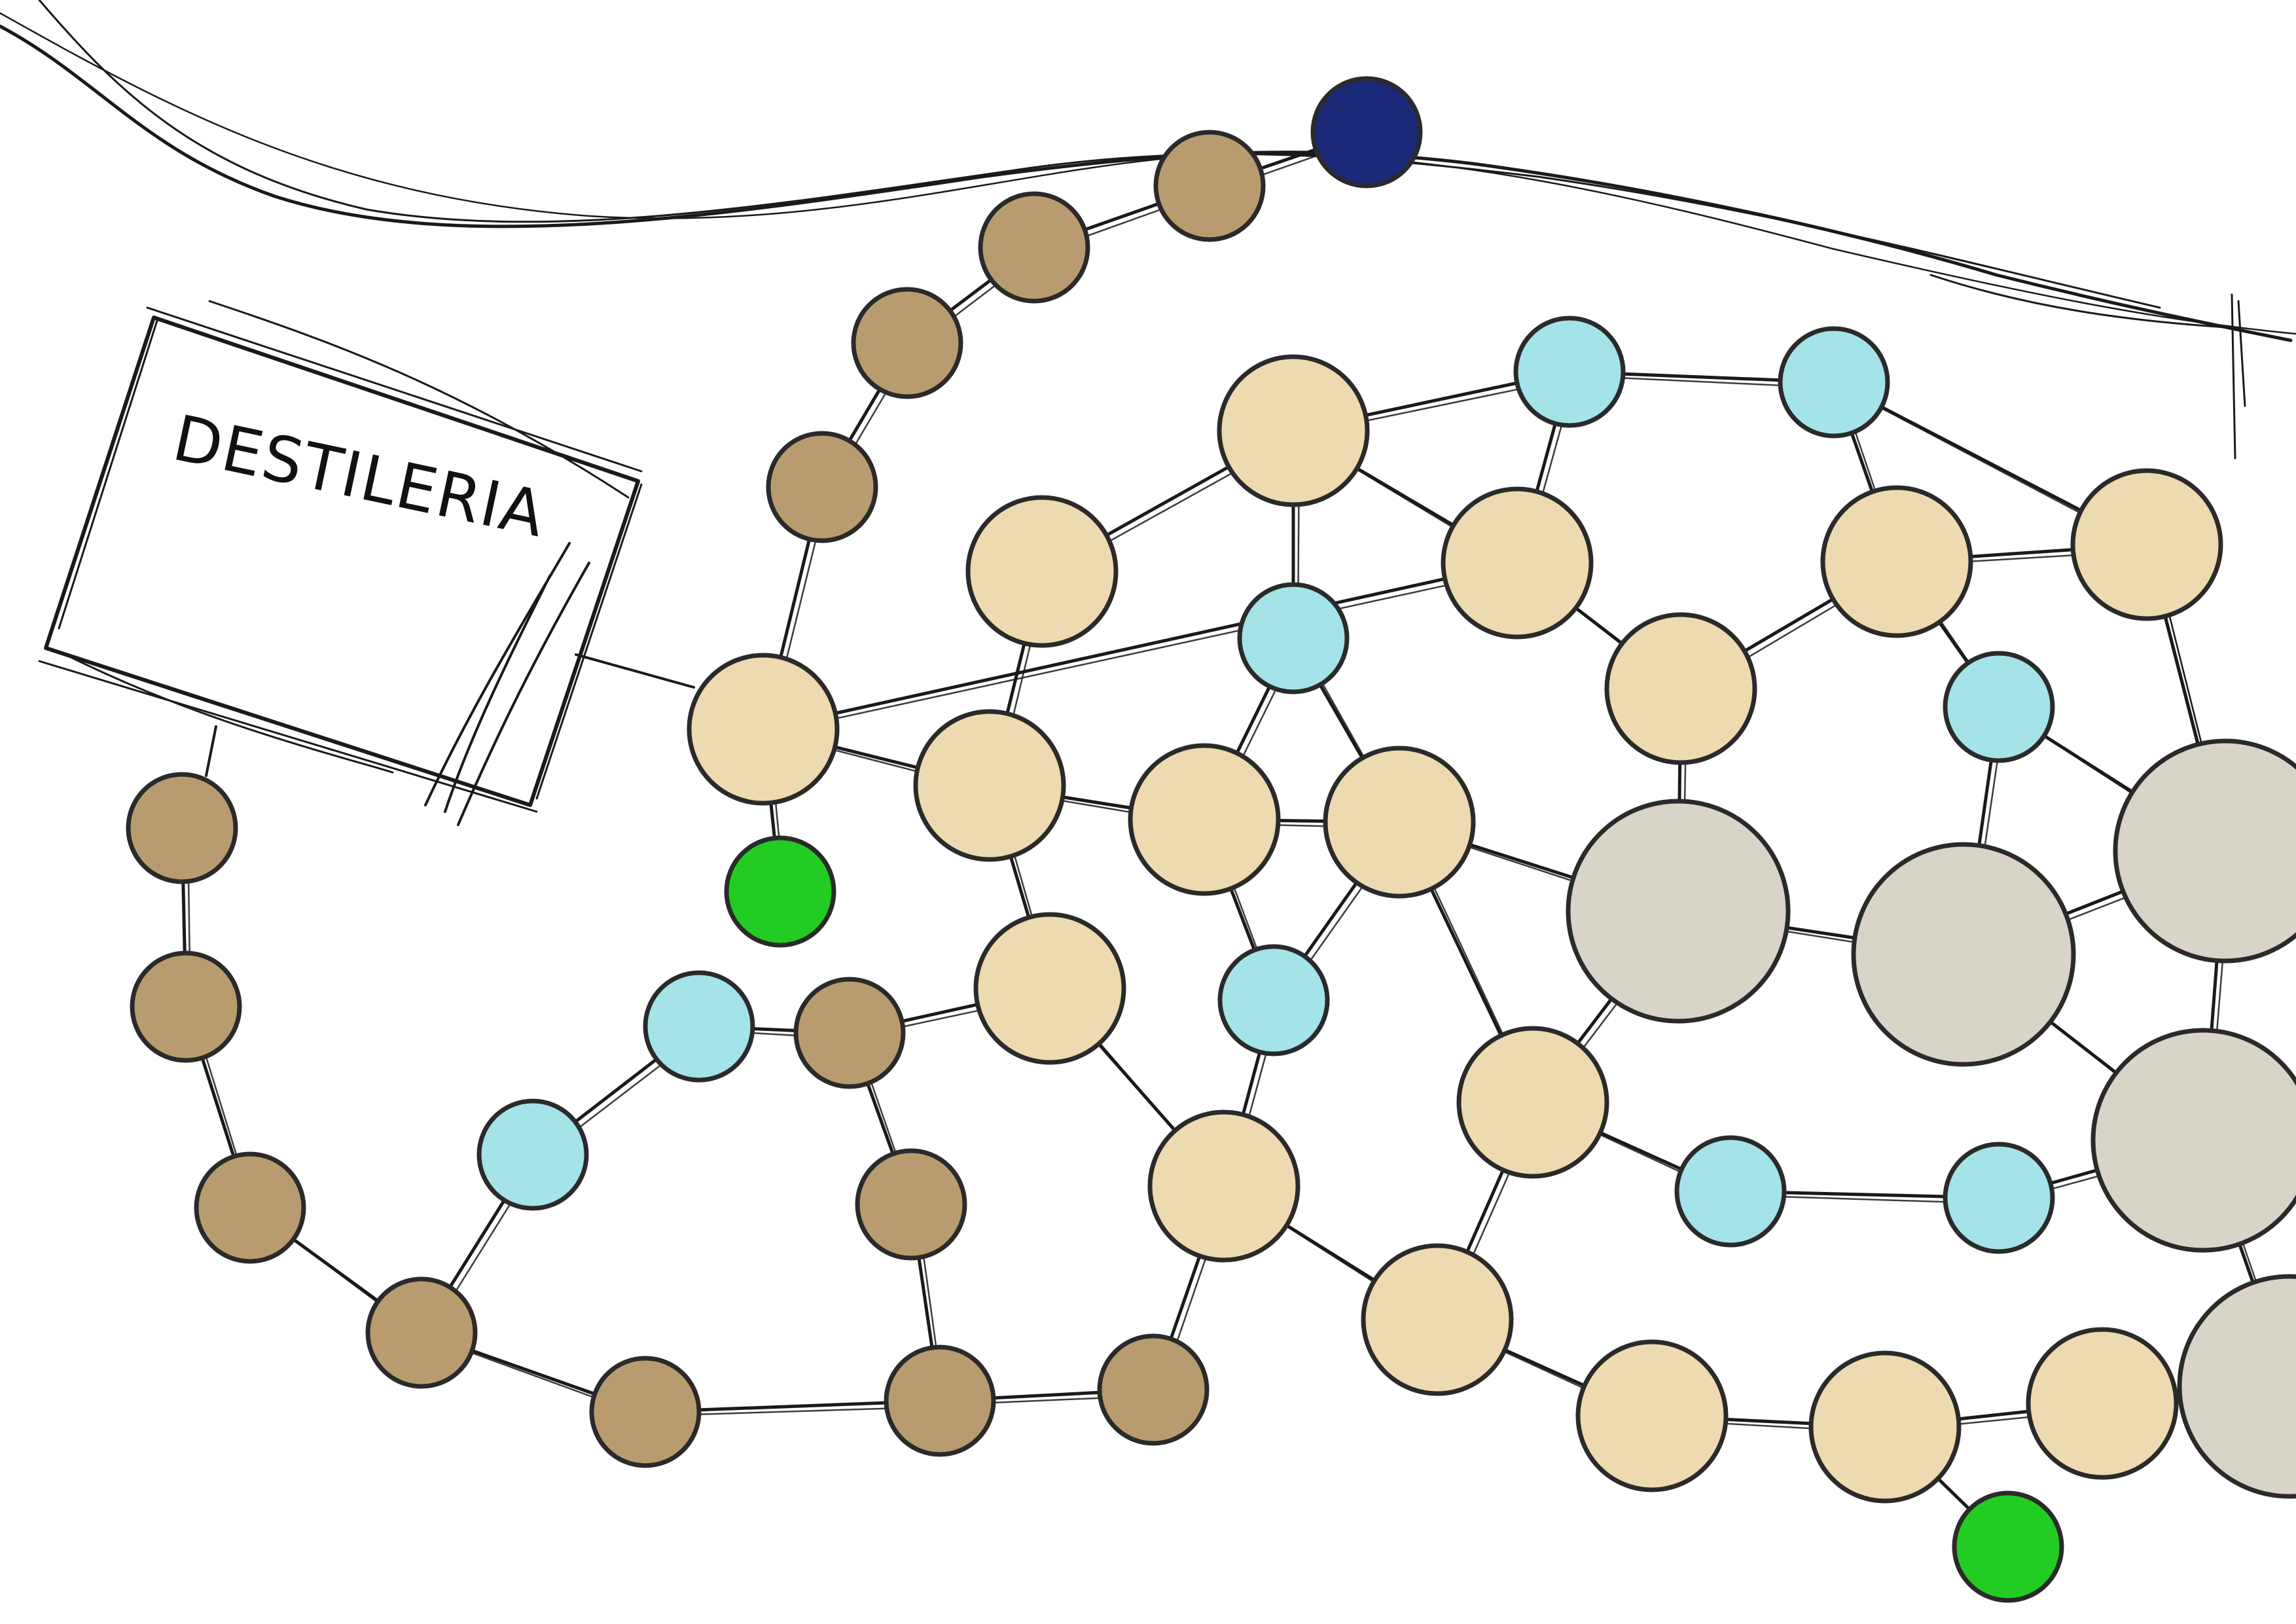 This screenshot has width=2296, height=1624. Describe the element at coordinates (1885, 1427) in the screenshot. I see `space-beige-w16` at that location.